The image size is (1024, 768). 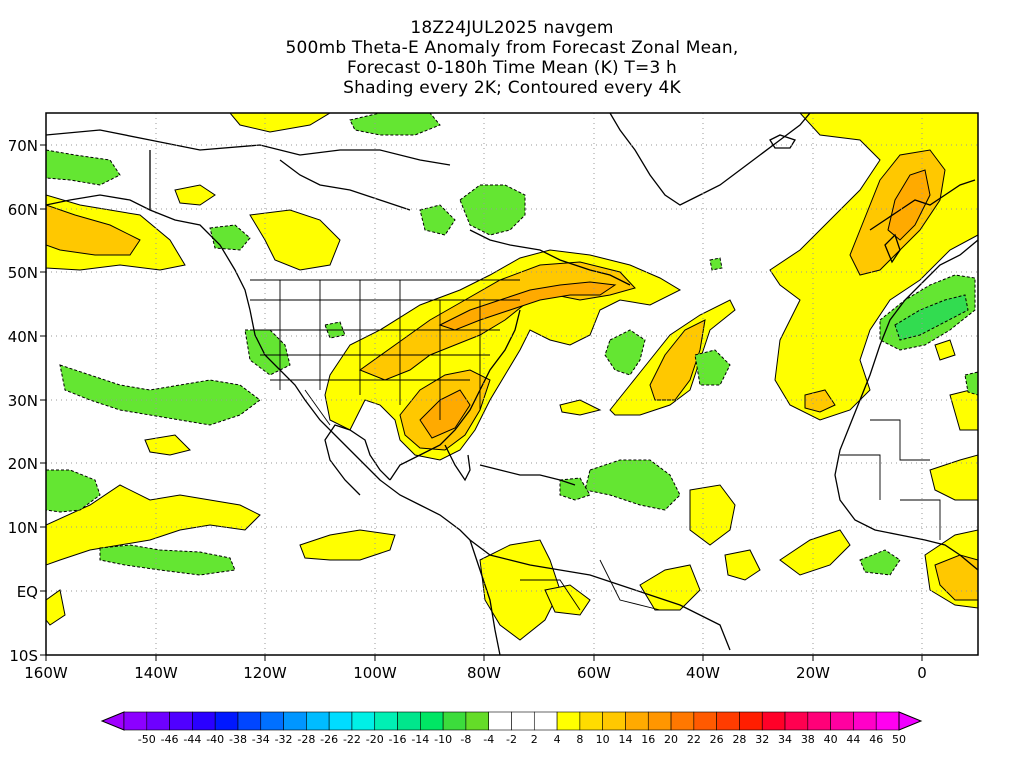 I want to click on lat-label: 40N, so click(x=23, y=337).